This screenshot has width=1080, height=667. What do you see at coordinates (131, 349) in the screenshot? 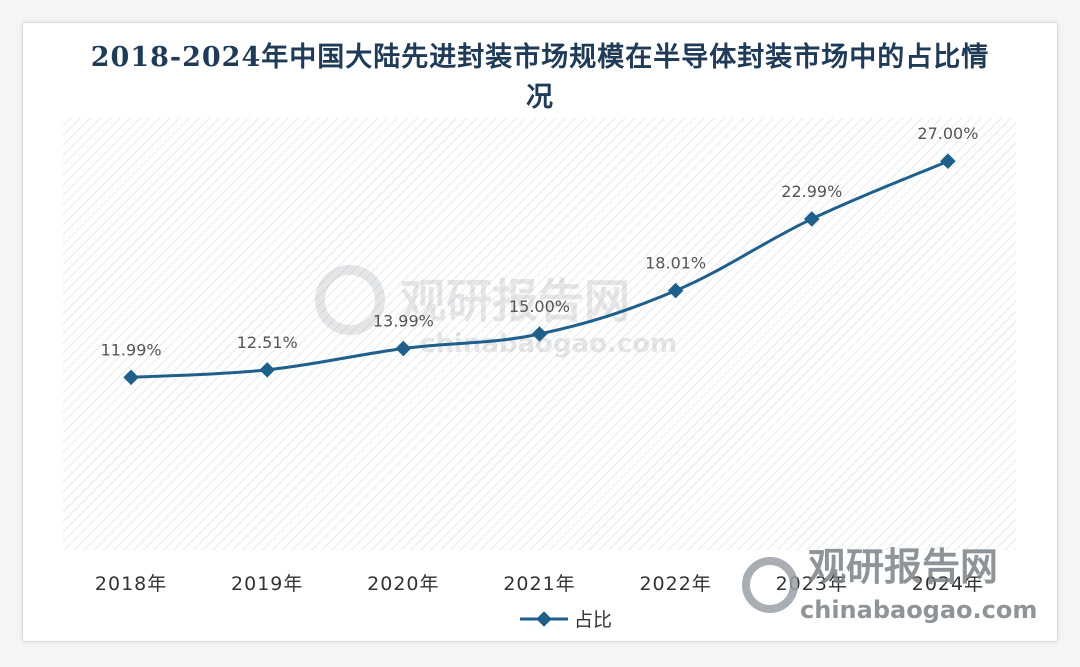
I see `data-label: 11.99%` at bounding box center [131, 349].